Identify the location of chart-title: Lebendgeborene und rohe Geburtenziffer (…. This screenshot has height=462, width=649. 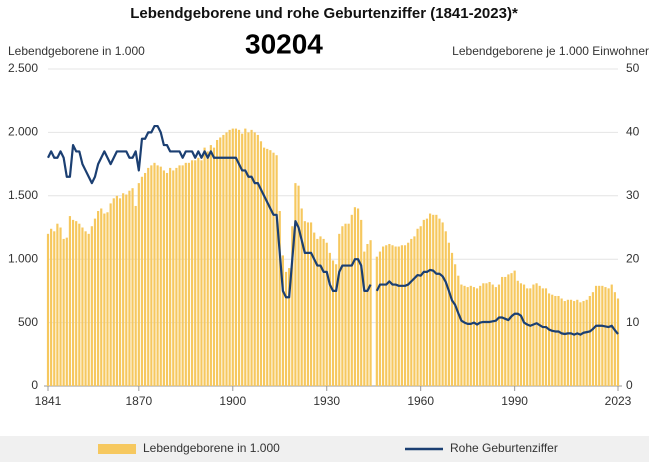
(324, 13).